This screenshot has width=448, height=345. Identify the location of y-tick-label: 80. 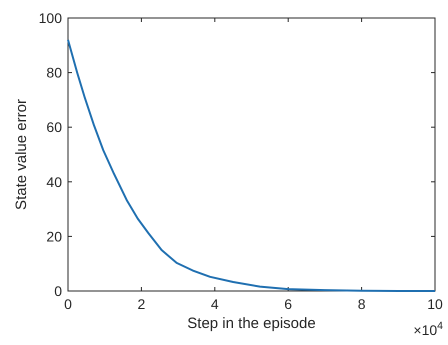
(54, 72).